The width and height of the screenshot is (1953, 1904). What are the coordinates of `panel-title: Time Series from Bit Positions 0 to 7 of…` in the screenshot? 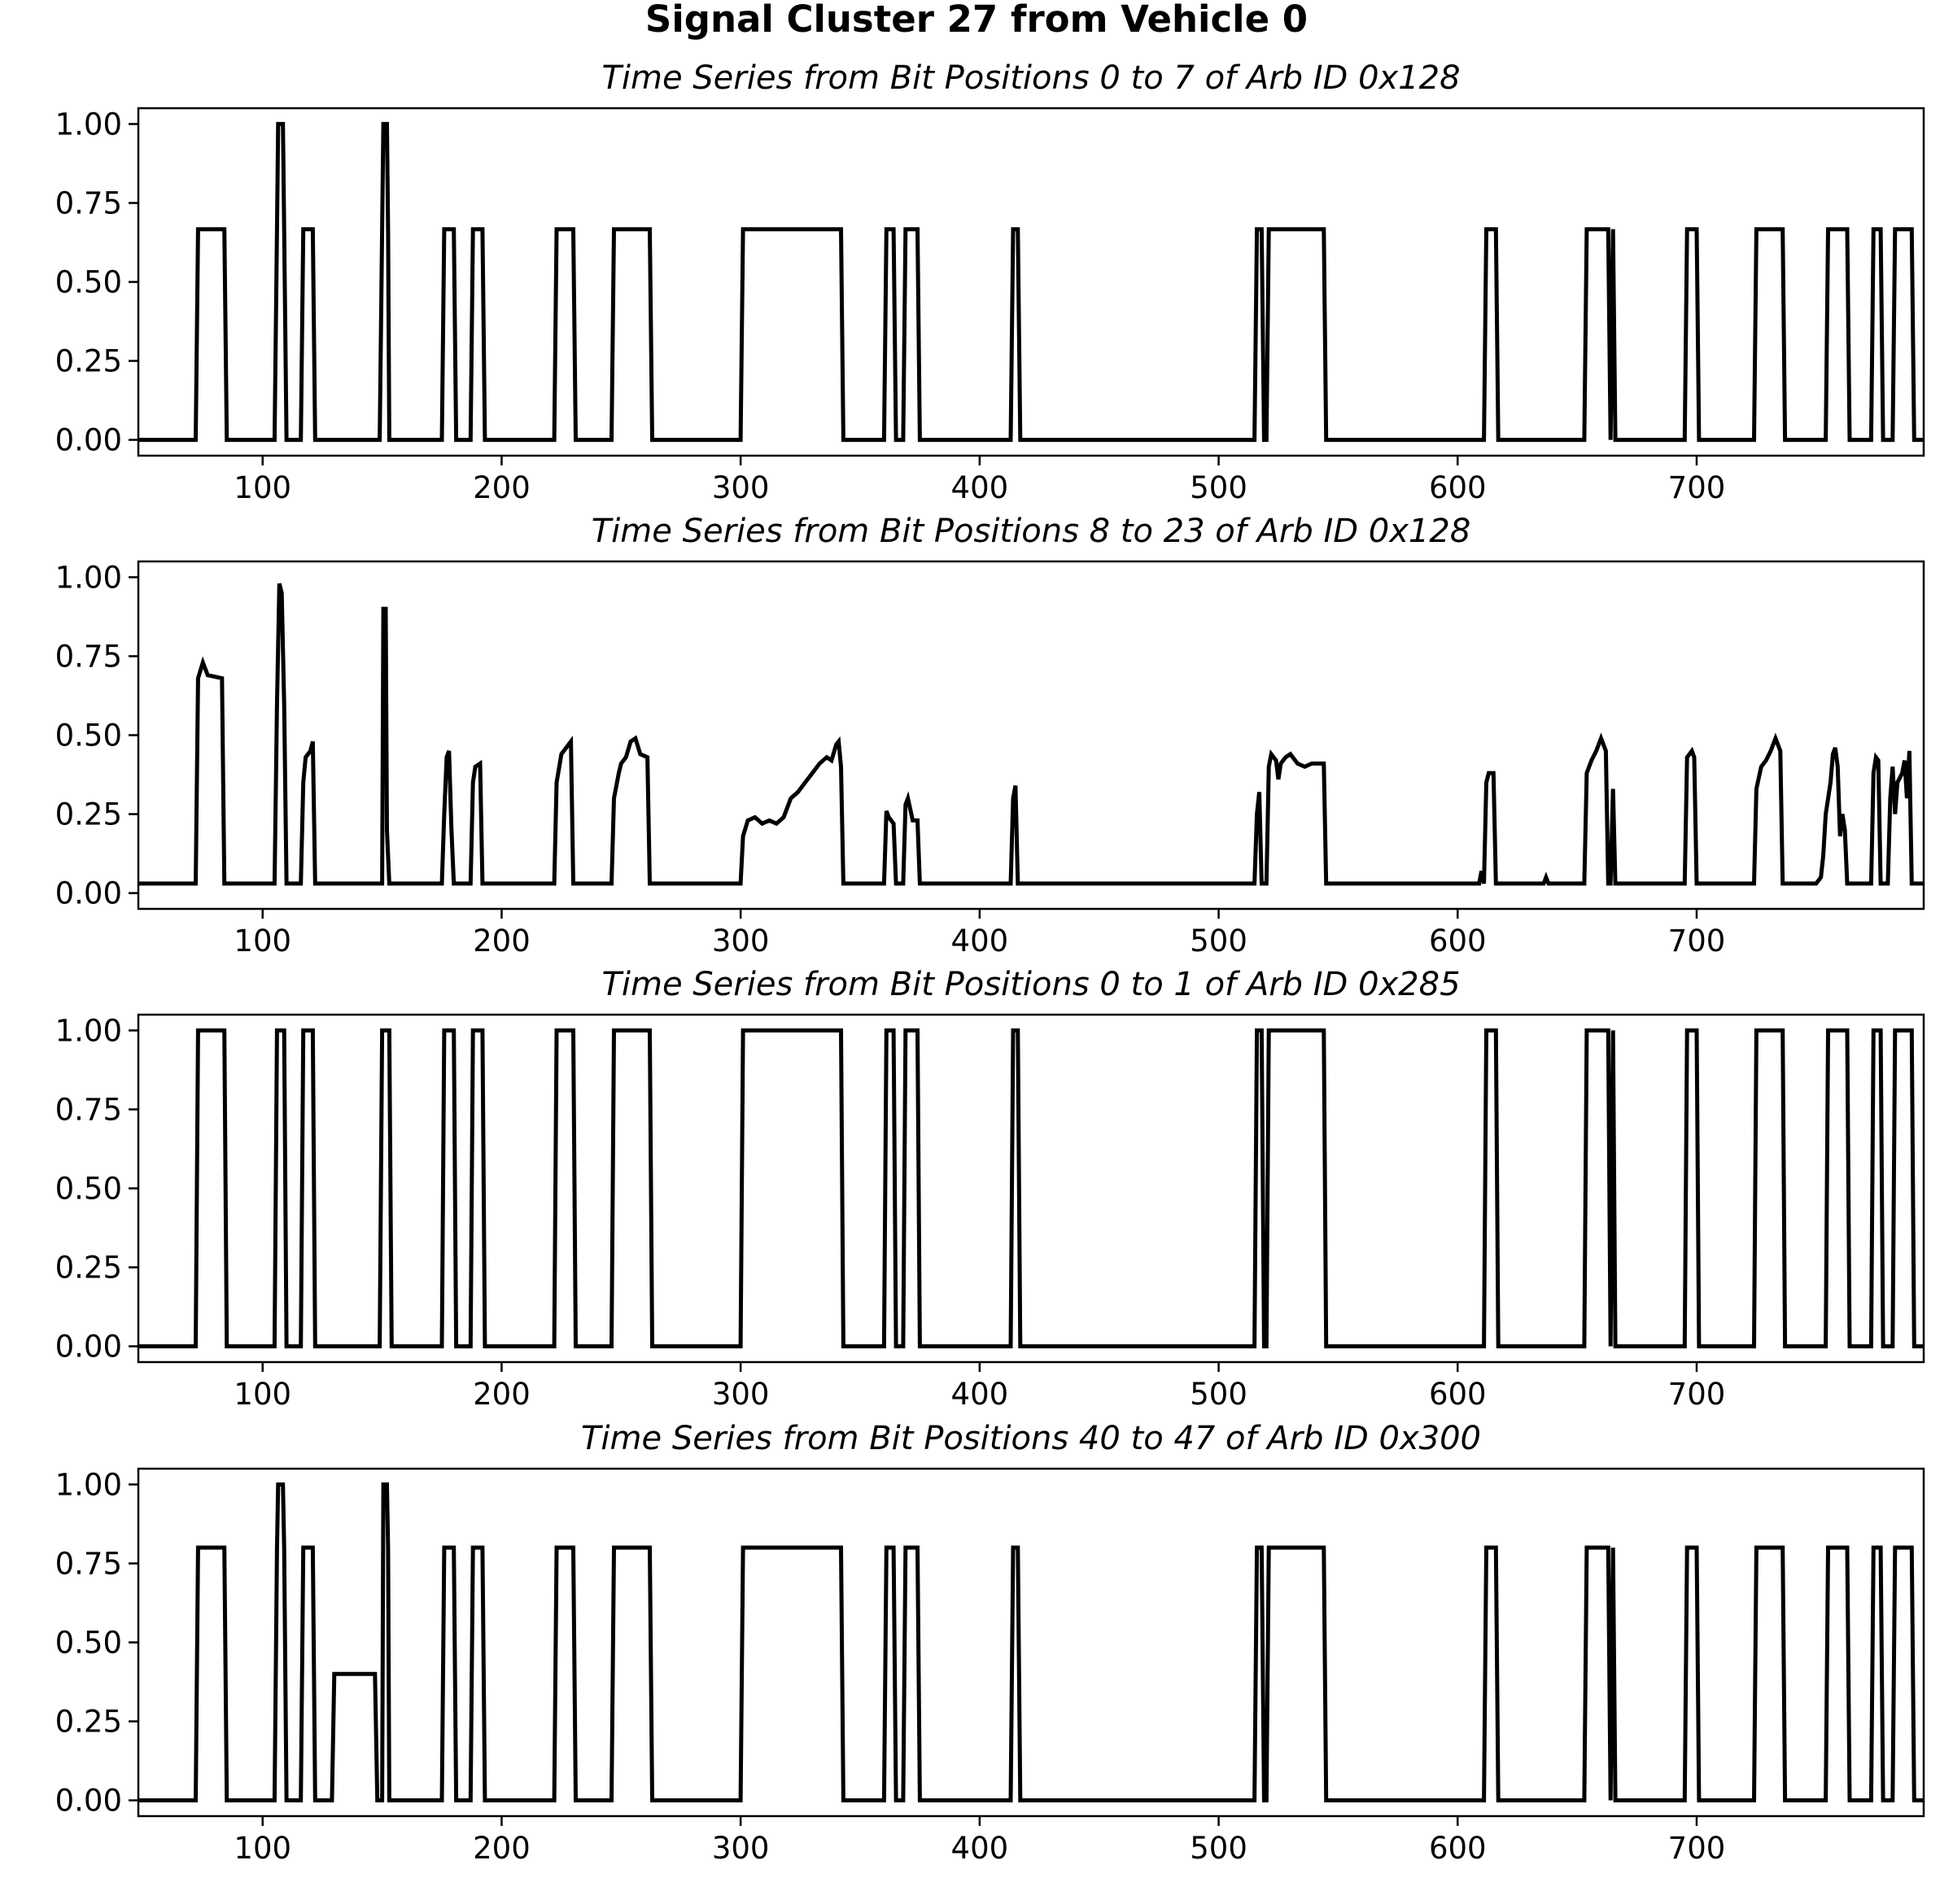 It's located at (1030, 78).